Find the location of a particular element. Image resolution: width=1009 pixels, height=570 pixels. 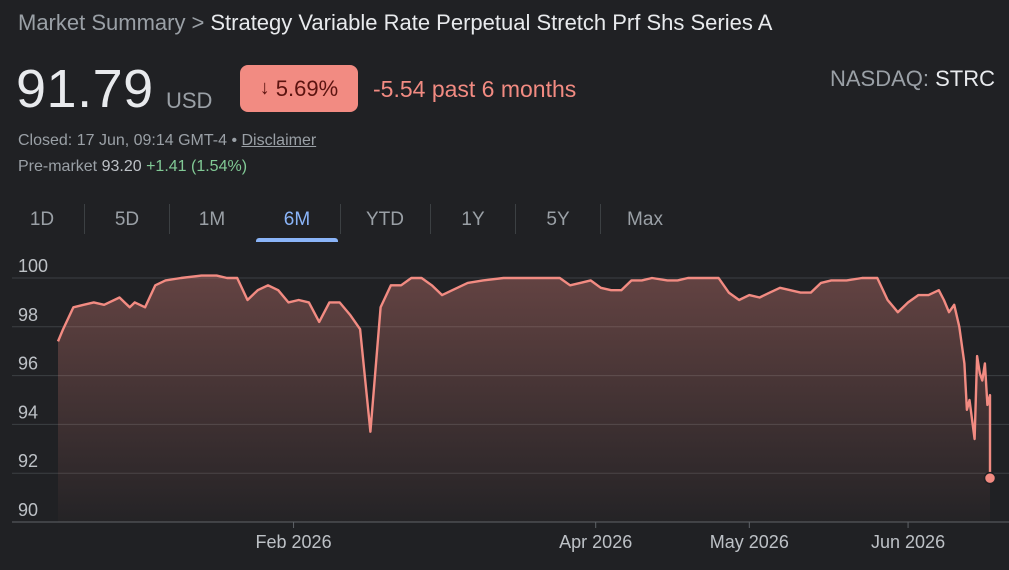

tab-1m: 1M is located at coordinates (212, 219).